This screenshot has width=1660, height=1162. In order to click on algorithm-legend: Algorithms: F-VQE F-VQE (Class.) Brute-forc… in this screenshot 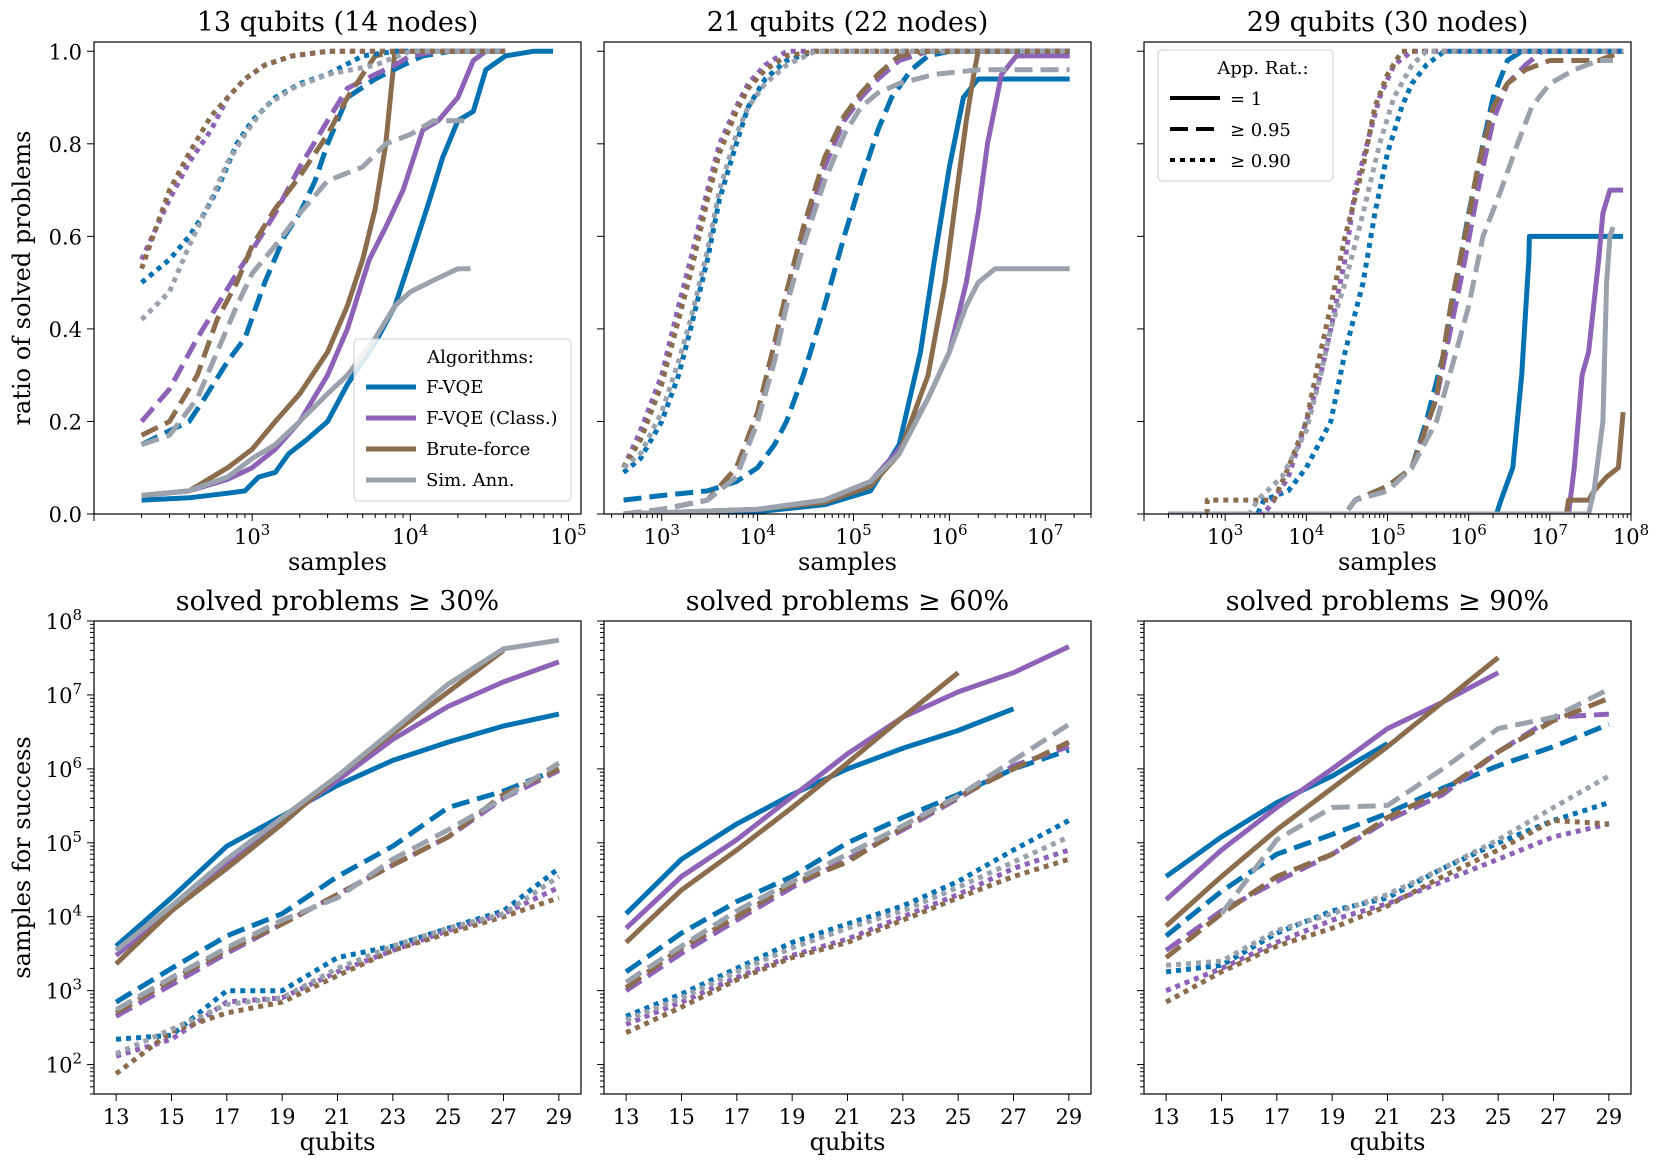, I will do `click(462, 420)`.